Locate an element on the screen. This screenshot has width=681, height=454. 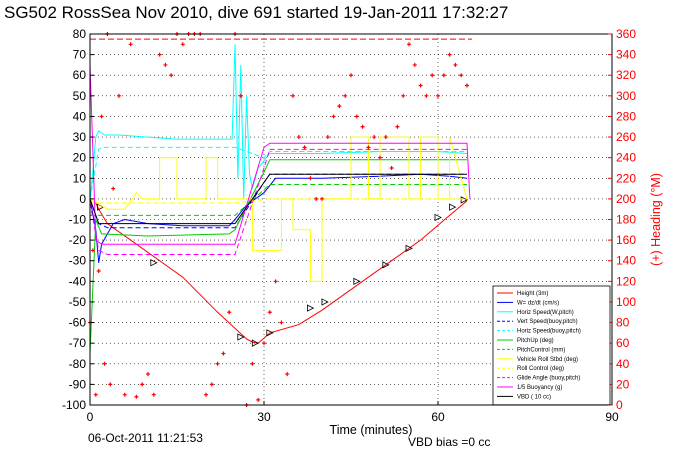
x-tick-label: 90 is located at coordinates (612, 417).